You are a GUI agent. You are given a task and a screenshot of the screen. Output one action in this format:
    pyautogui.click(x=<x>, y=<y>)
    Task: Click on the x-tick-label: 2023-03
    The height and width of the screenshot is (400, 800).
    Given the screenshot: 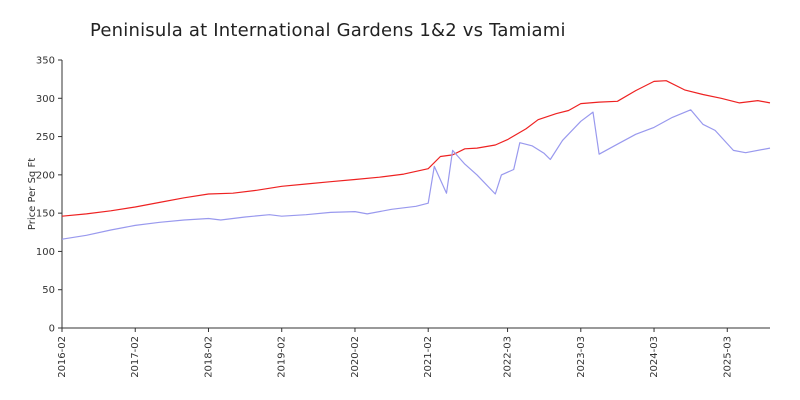 What is the action you would take?
    pyautogui.click(x=581, y=357)
    